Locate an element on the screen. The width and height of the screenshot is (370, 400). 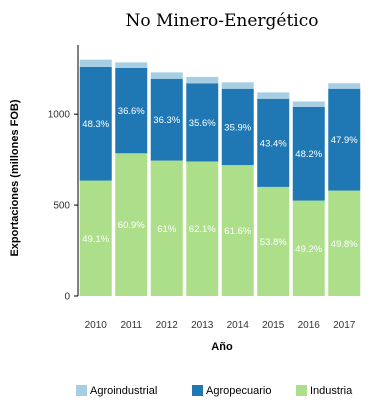
y-axis-title: Exportaciones (millones FOB) is located at coordinates (15, 177).